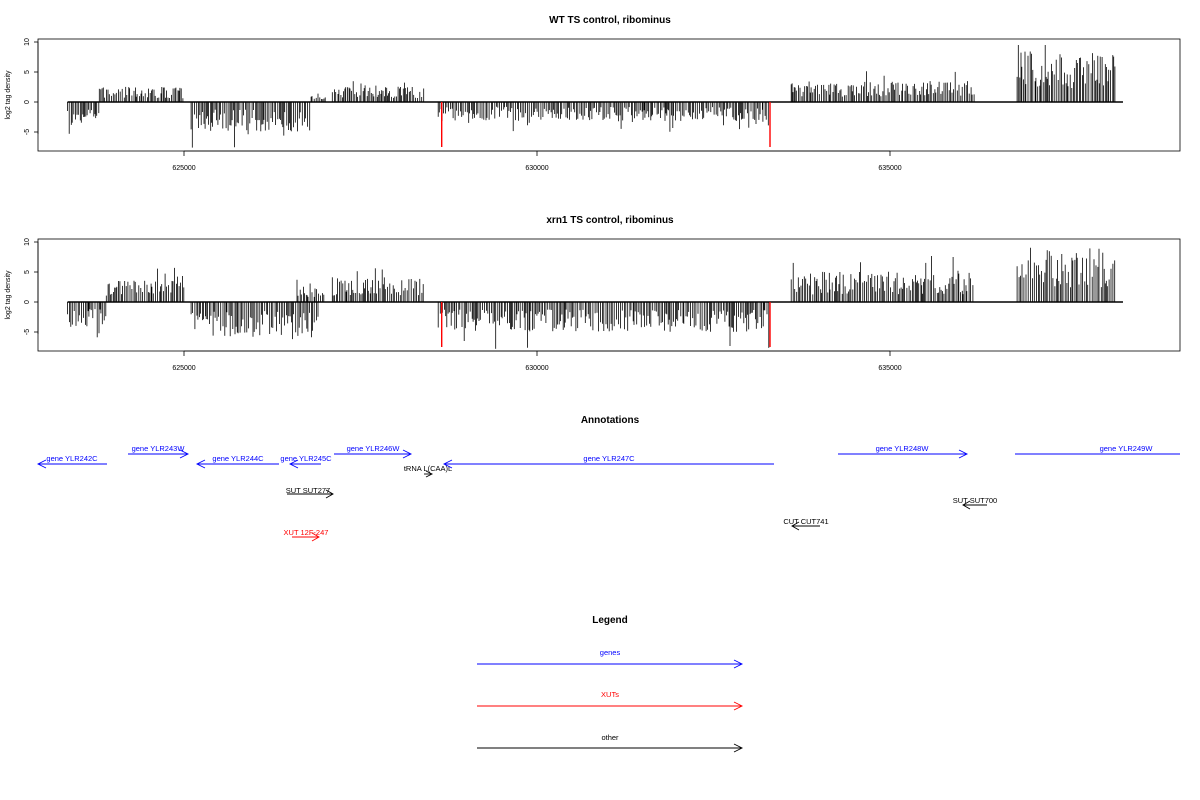 This screenshot has height=800, width=1200. What do you see at coordinates (610, 620) in the screenshot?
I see `legend-title: Legend` at bounding box center [610, 620].